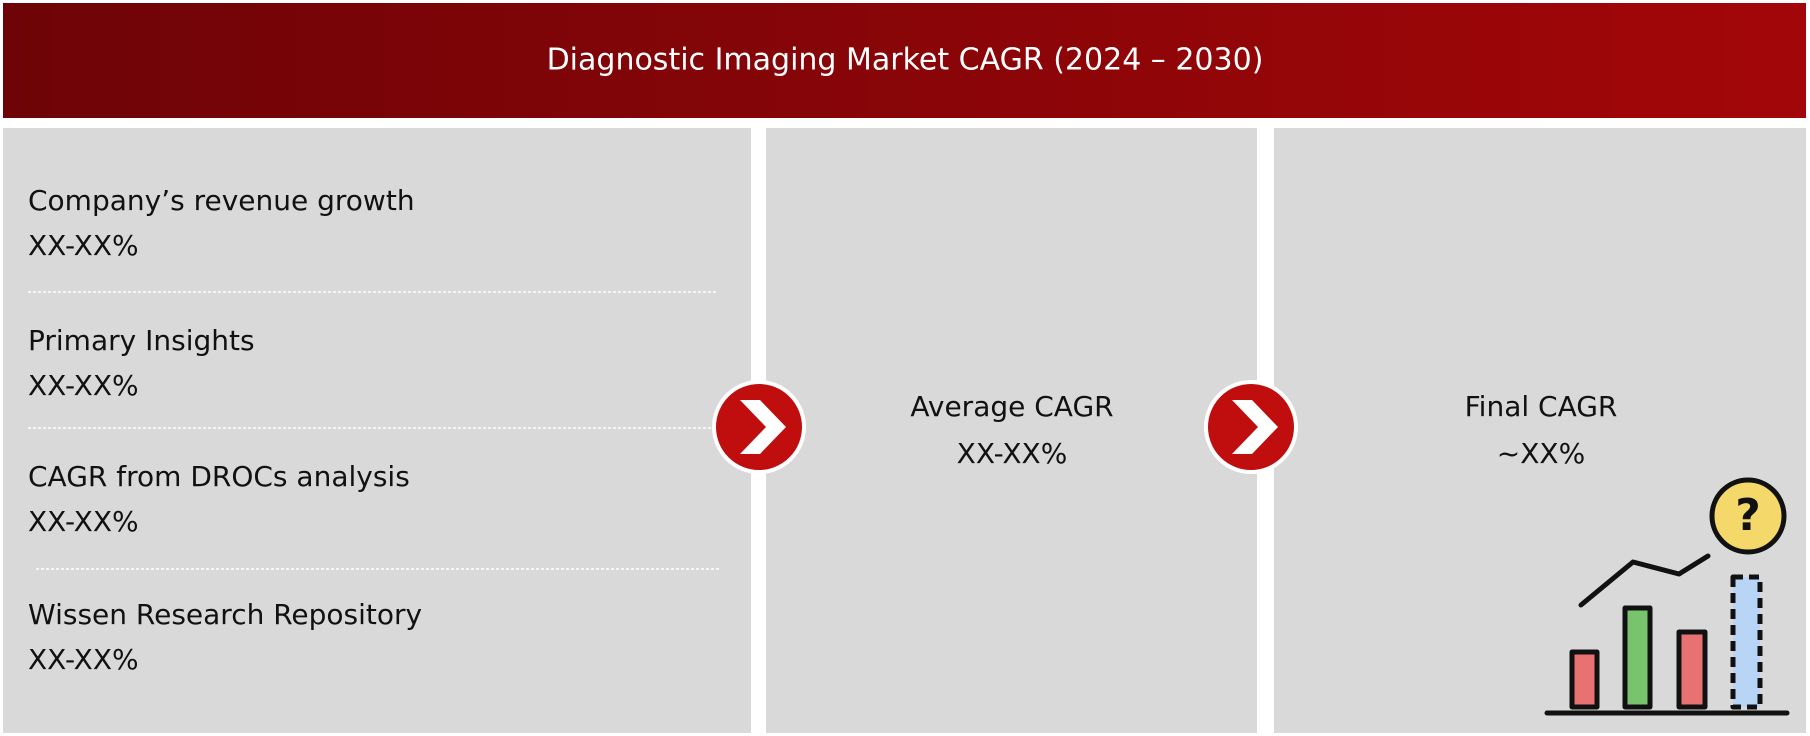 The width and height of the screenshot is (1810, 736). I want to click on chart-icon: ?, so click(1667, 596).